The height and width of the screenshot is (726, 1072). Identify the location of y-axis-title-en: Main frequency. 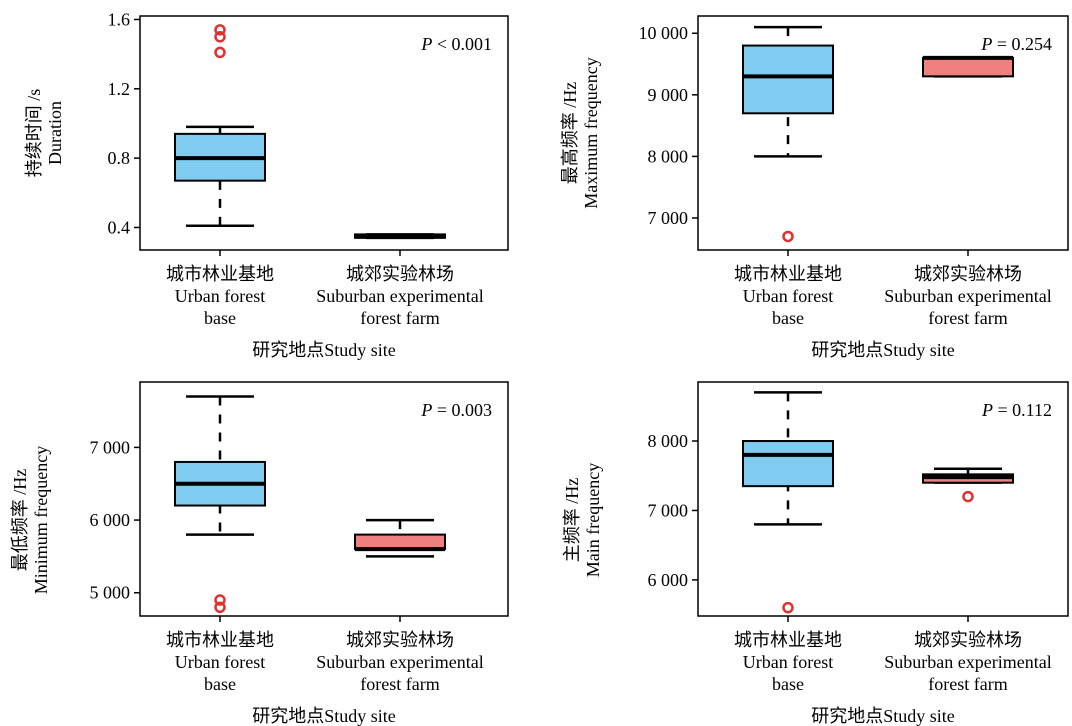
(593, 520).